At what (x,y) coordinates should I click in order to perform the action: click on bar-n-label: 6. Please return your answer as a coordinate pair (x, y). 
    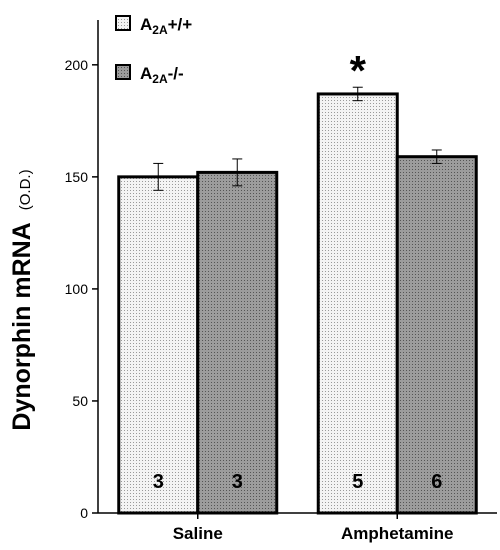
    Looking at the image, I should click on (436, 482).